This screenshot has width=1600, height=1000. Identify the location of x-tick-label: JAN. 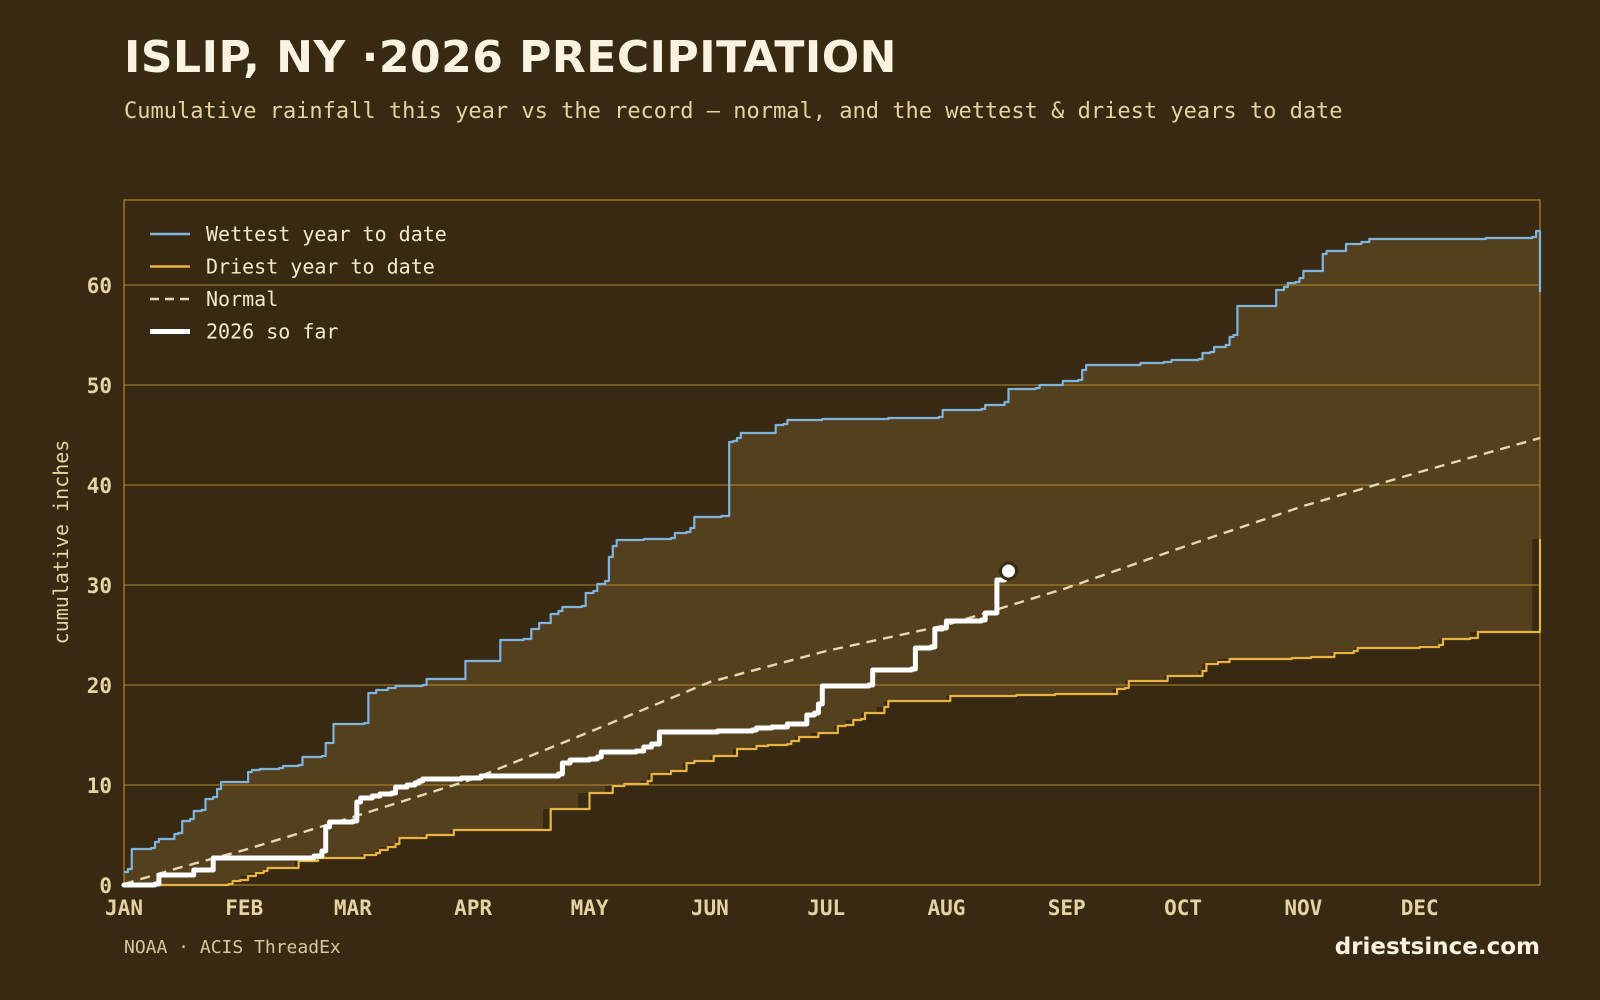
(124, 908).